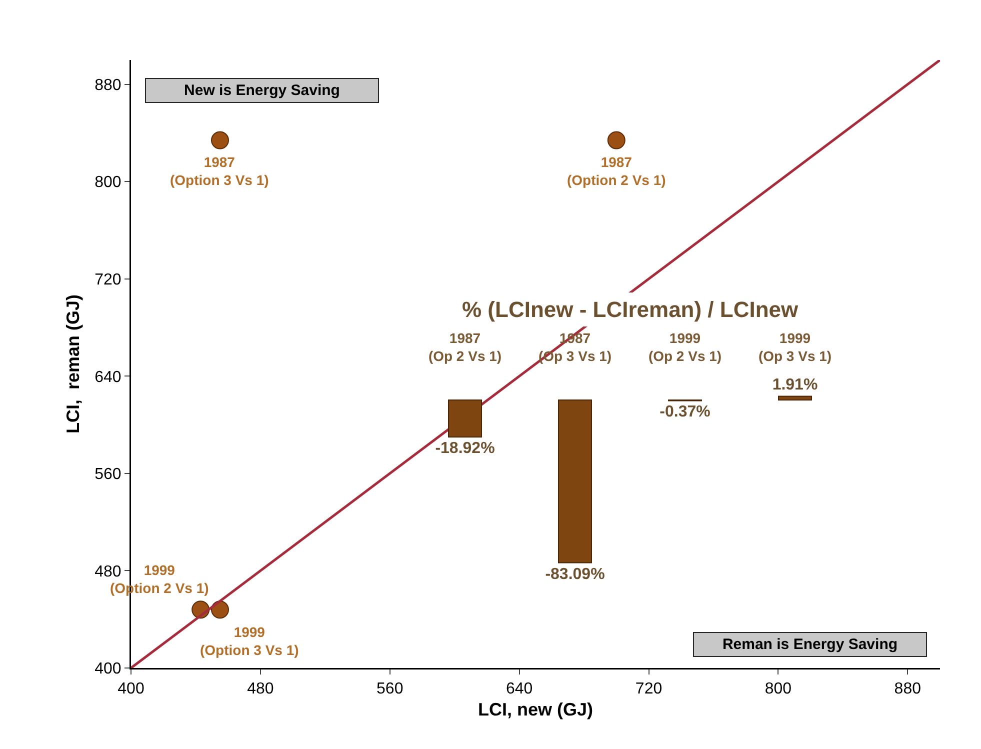 Image resolution: width=981 pixels, height=749 pixels. I want to click on data-label: -83.09%, so click(575, 574).